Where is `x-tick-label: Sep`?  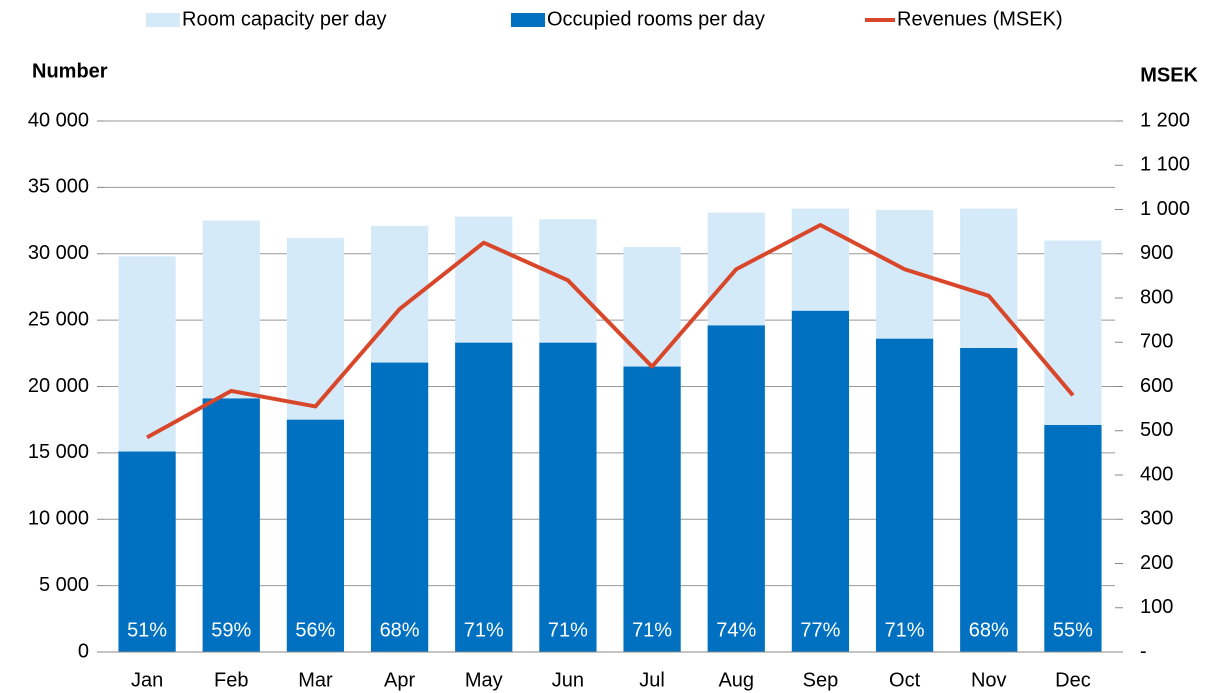 x-tick-label: Sep is located at coordinates (821, 680).